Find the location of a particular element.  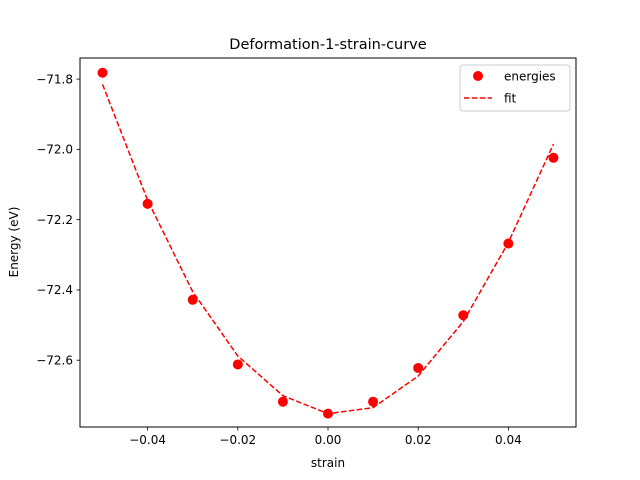

x-tick-label: −0.02 is located at coordinates (237, 440).